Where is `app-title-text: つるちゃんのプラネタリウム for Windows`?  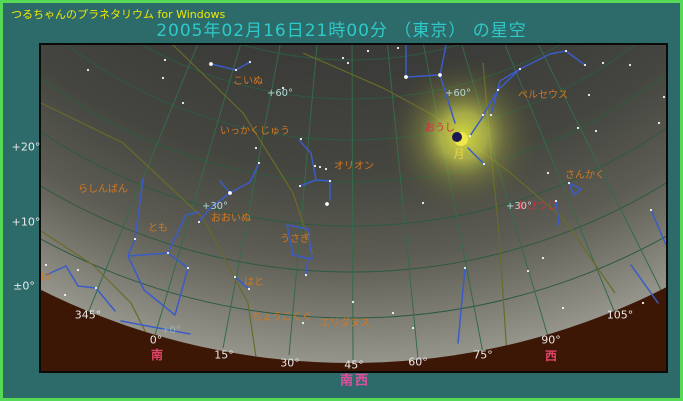
app-title-text: つるちゃんのプラネタリウム for Windows is located at coordinates (118, 14).